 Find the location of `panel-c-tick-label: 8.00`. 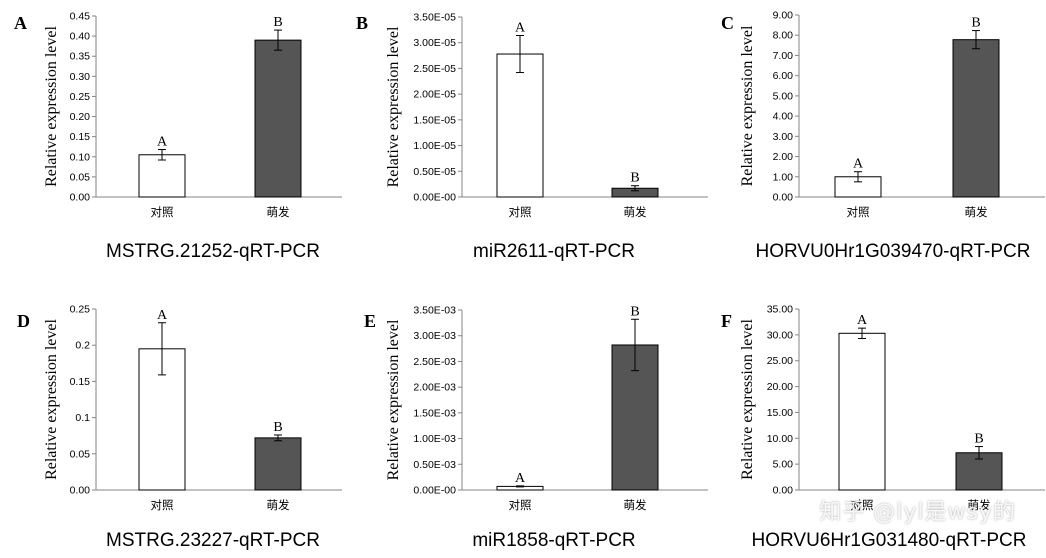

panel-c-tick-label: 8.00 is located at coordinates (783, 36).